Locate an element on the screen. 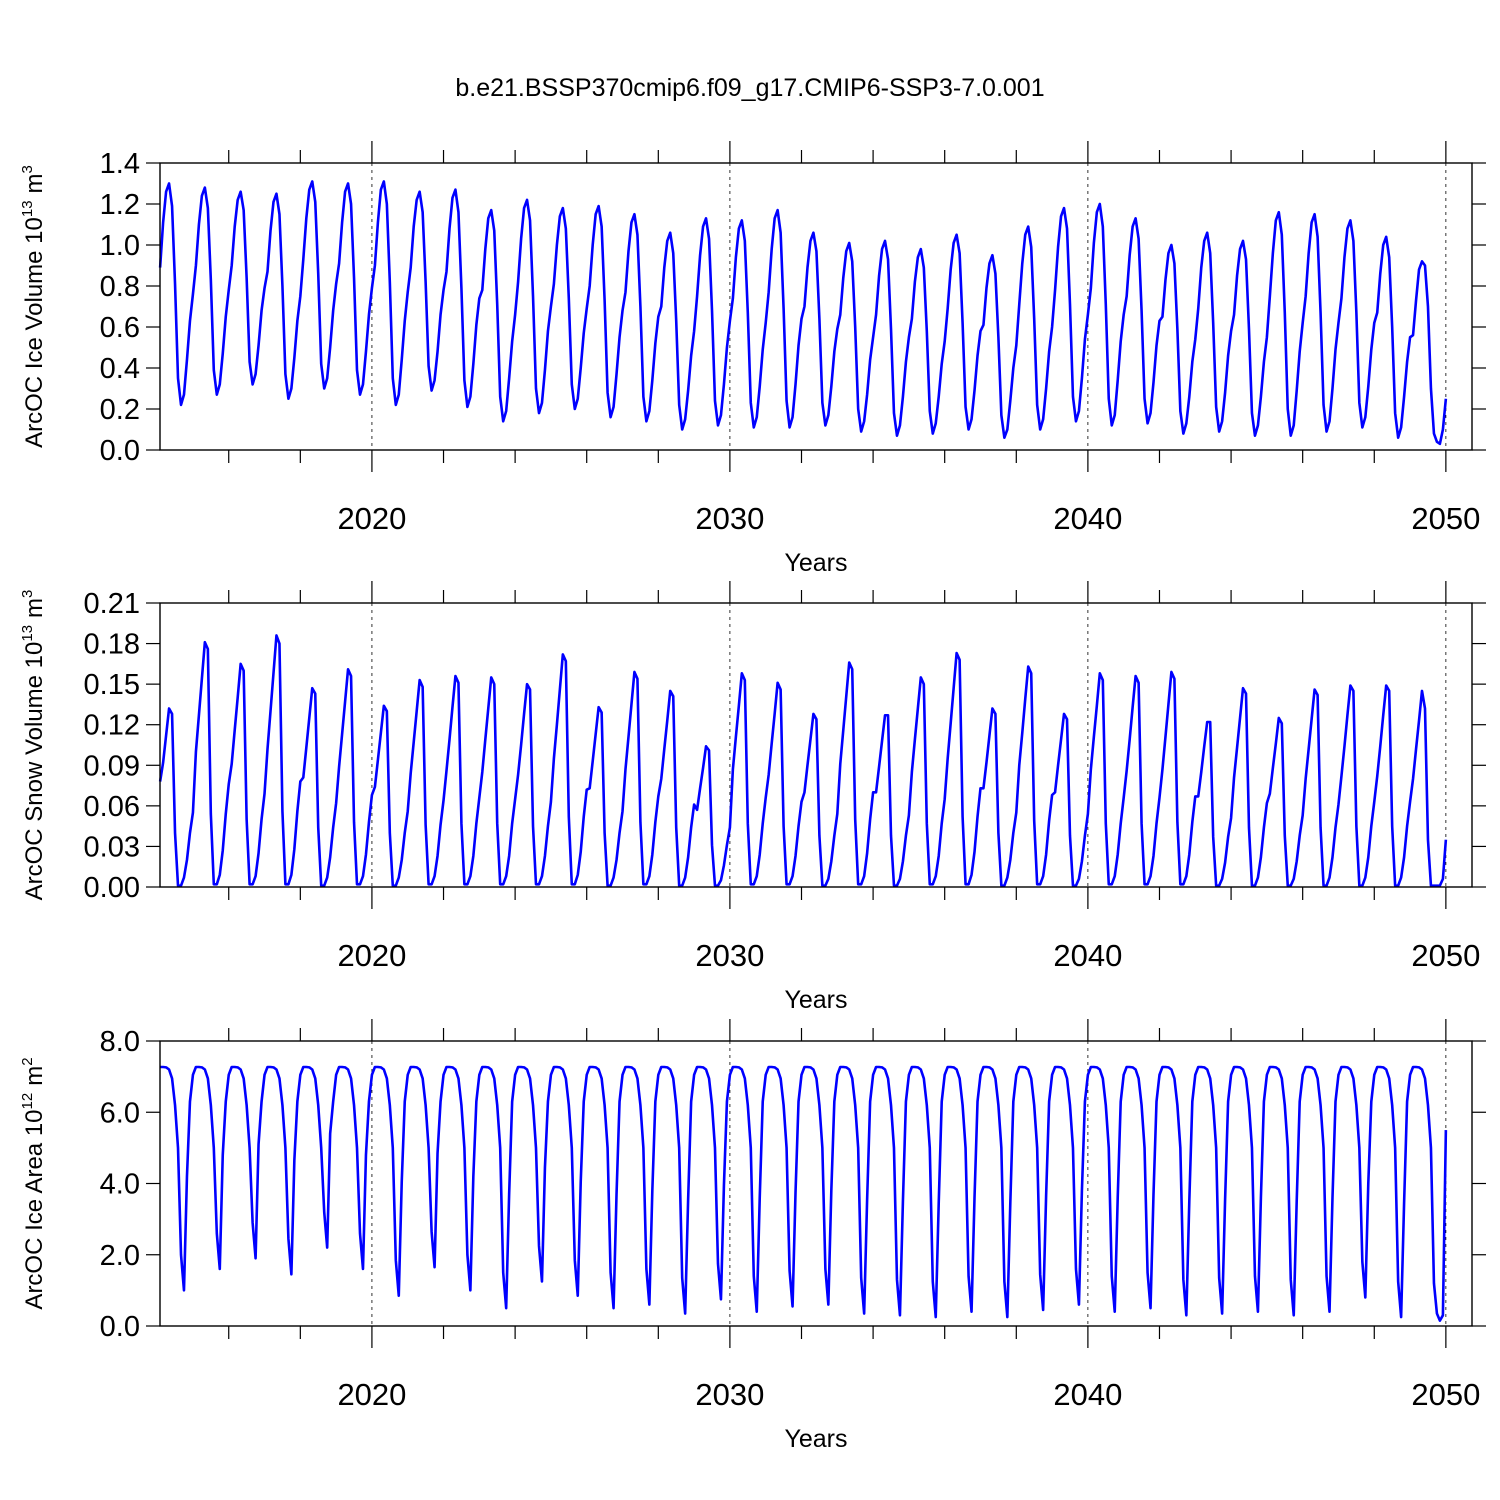 Image resolution: width=1500 pixels, height=1500 pixels. y-label-text: ArcOC Snow Volume 10 is located at coordinates (34, 771).